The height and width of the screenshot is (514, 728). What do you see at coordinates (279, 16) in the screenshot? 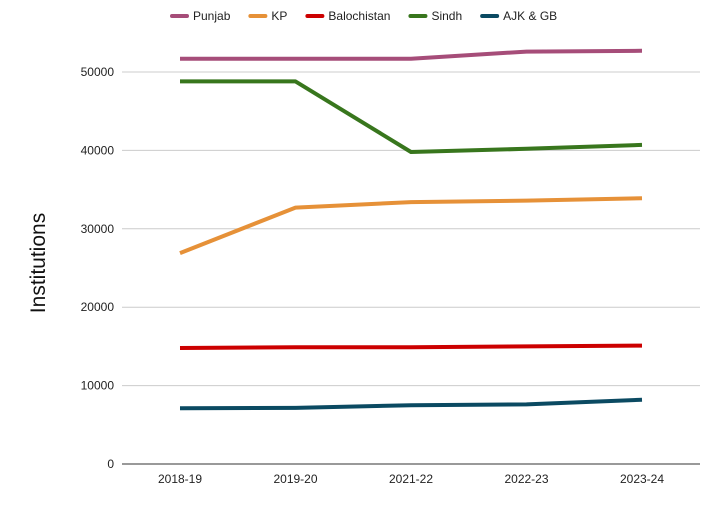
I see `legend-label-kp: KP` at bounding box center [279, 16].